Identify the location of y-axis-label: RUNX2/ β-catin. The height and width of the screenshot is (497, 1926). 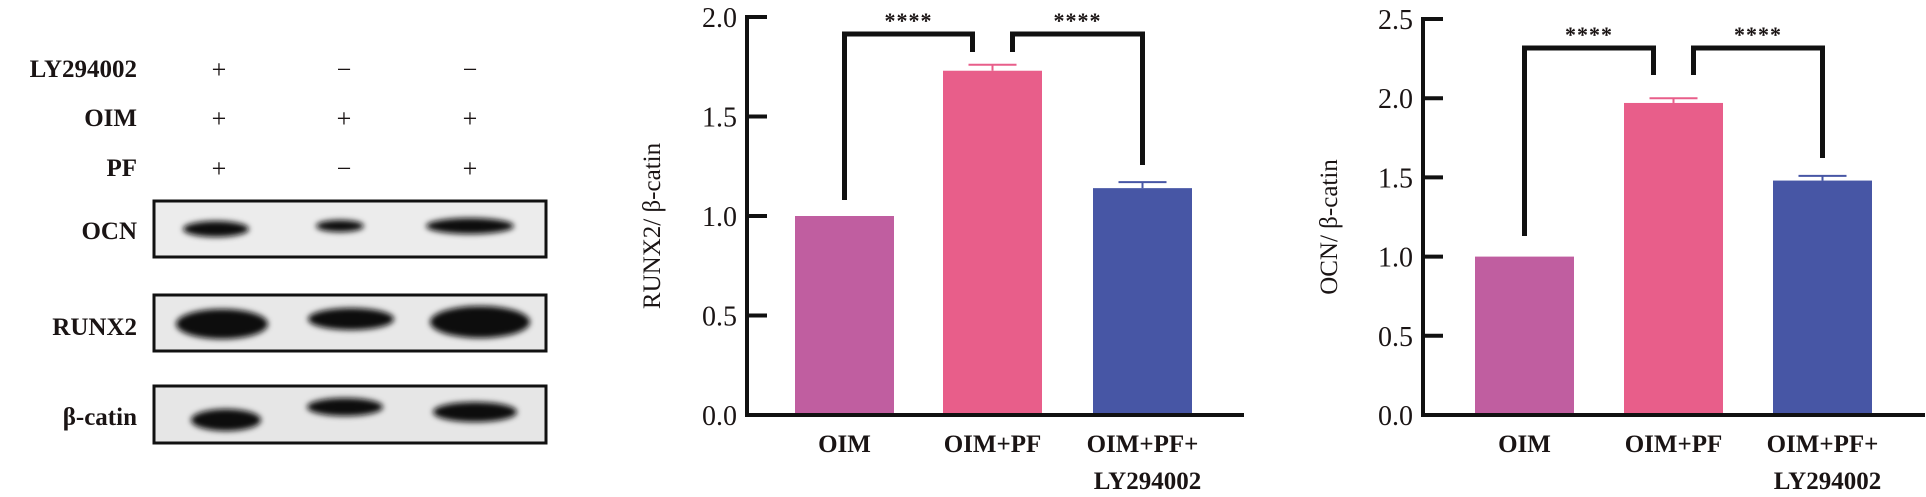
(652, 225).